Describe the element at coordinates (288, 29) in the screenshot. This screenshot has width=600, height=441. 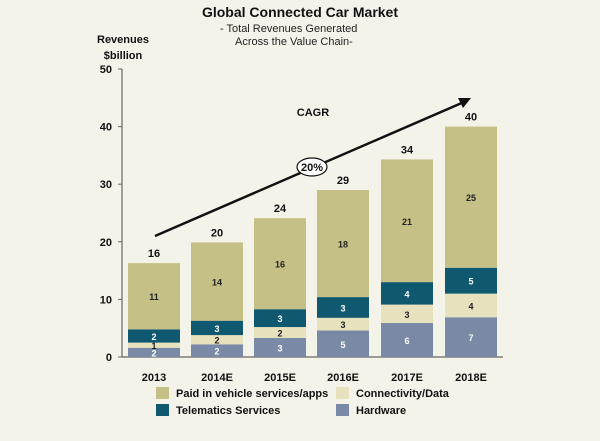
I see `chart-subtitle-line-1: - Total Revenues Generated` at that location.